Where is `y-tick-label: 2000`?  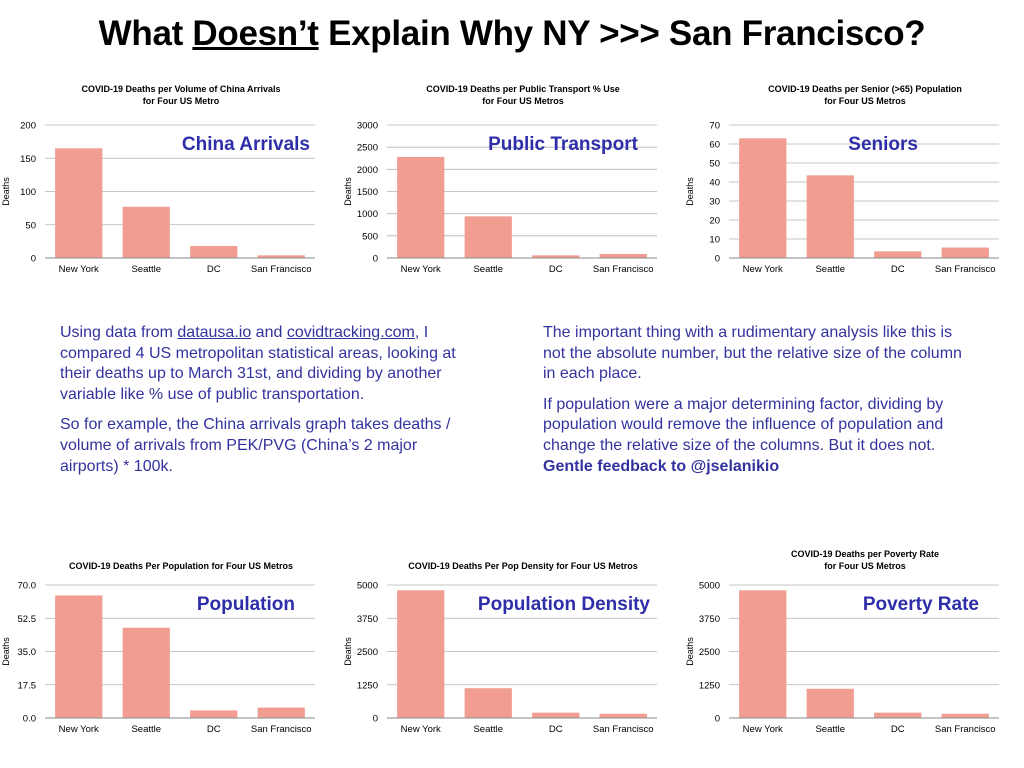 y-tick-label: 2000 is located at coordinates (367, 170).